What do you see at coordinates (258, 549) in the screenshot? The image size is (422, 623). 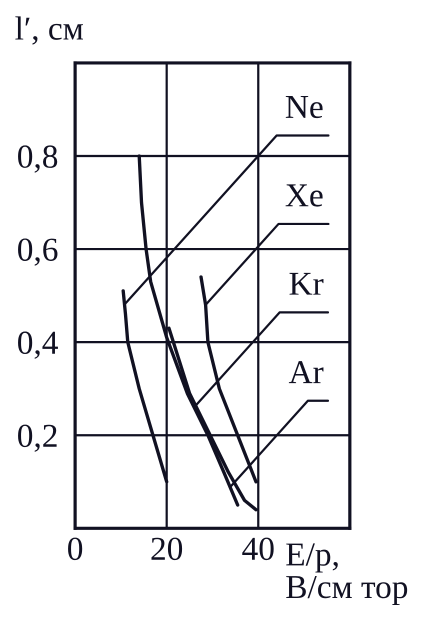 I see `x-tick-label: 40` at bounding box center [258, 549].